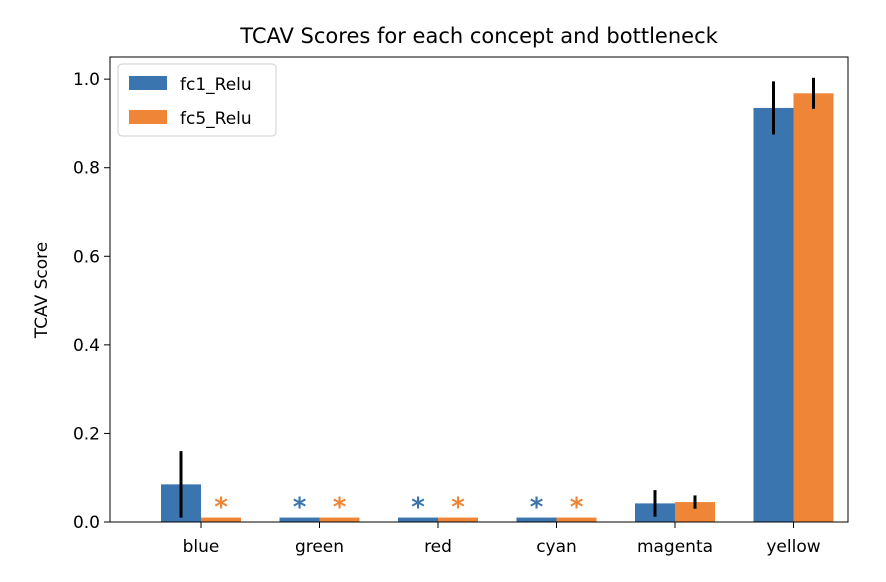 This screenshot has height=582, width=886. I want to click on y-tick-label: 1.0, so click(86, 80).